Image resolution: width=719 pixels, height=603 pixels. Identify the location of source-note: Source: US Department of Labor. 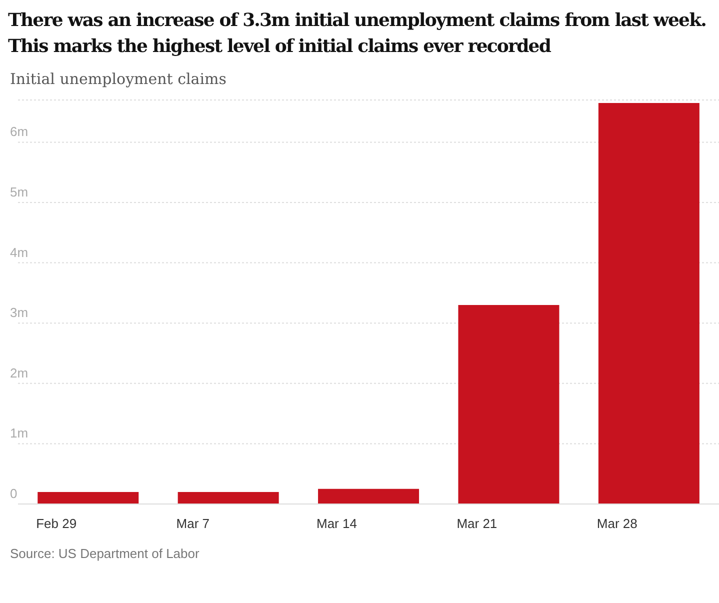
(105, 553).